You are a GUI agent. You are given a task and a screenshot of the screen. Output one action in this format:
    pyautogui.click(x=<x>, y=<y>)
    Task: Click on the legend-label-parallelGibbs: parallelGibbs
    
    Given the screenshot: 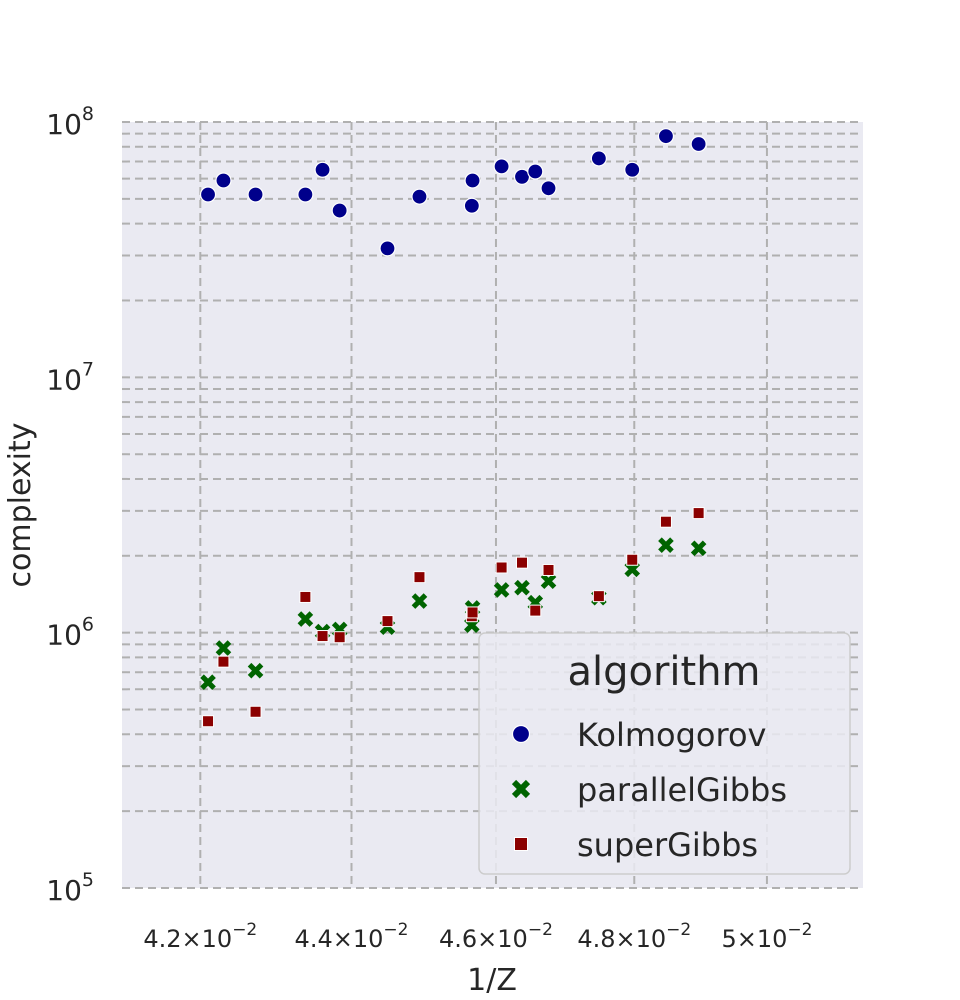 What is the action you would take?
    pyautogui.click(x=682, y=790)
    